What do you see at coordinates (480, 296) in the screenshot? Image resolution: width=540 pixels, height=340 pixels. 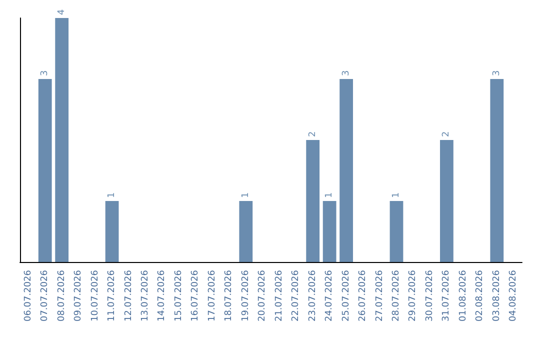 I see `x-tick-label: 02.08.2026` at bounding box center [480, 296].